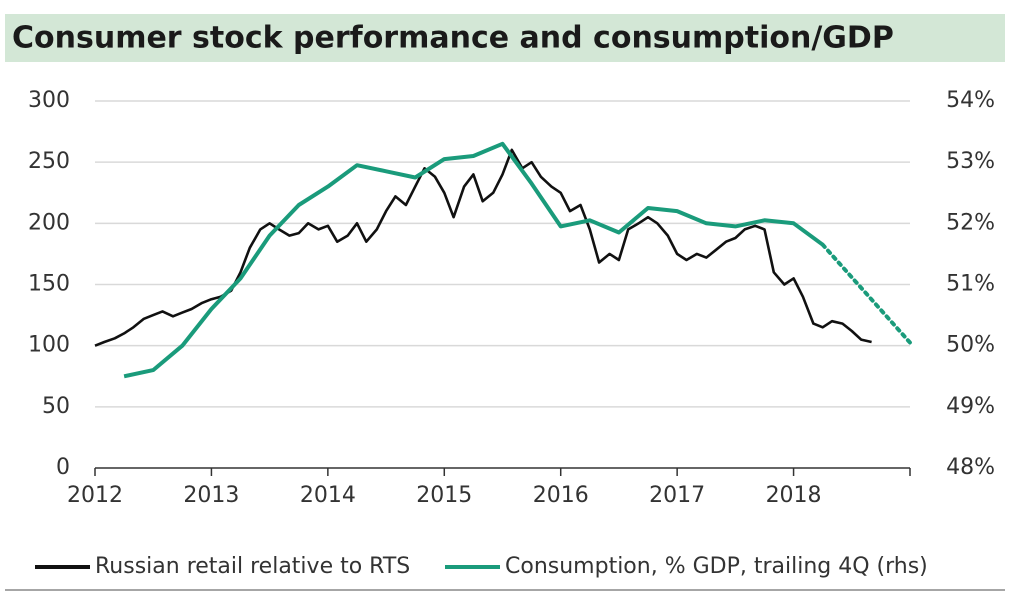 This screenshot has width=1023, height=601. Describe the element at coordinates (794, 495) in the screenshot. I see `x-tick-label: 2018` at that location.